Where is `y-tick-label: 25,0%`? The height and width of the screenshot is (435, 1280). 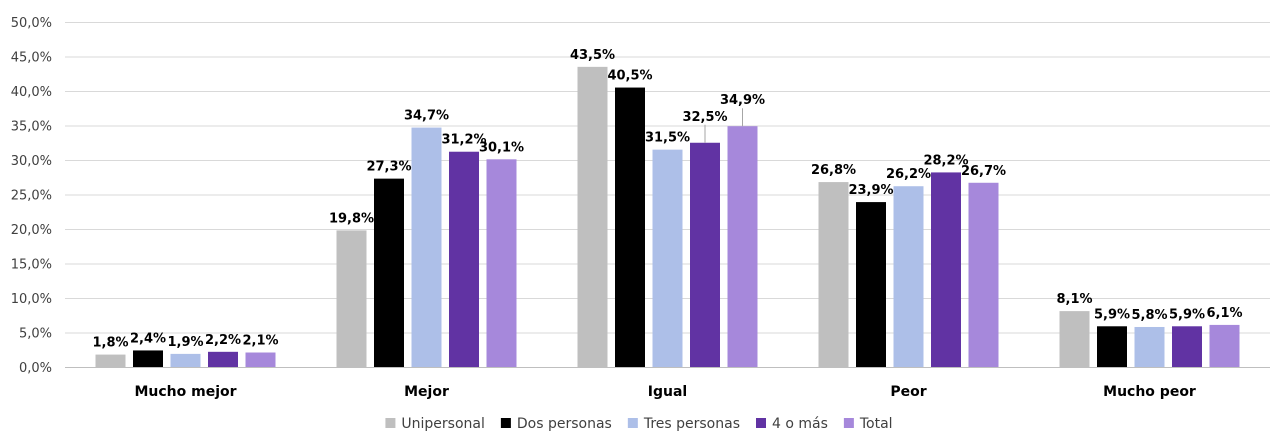
y-tick-label: 25,0% is located at coordinates (31, 196).